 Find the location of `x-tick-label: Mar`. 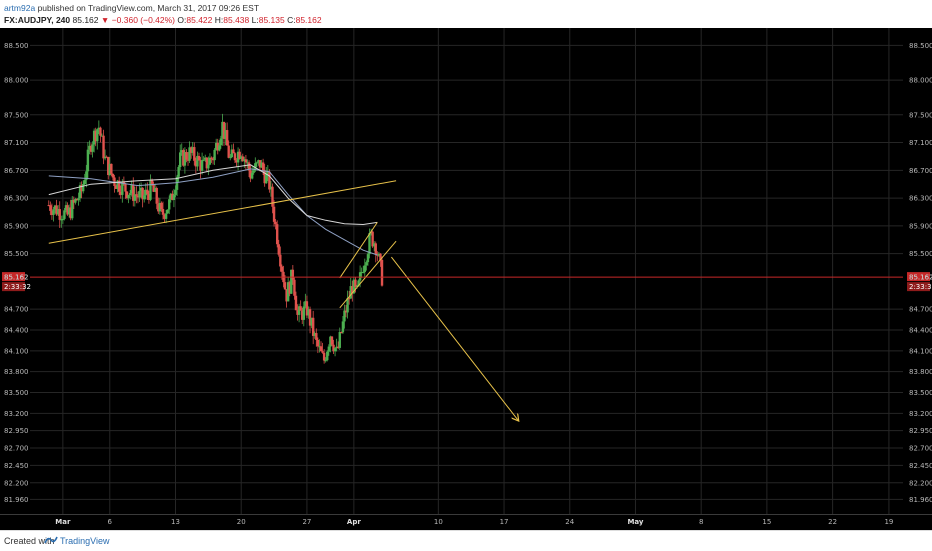

x-tick-label: Mar is located at coordinates (63, 522).